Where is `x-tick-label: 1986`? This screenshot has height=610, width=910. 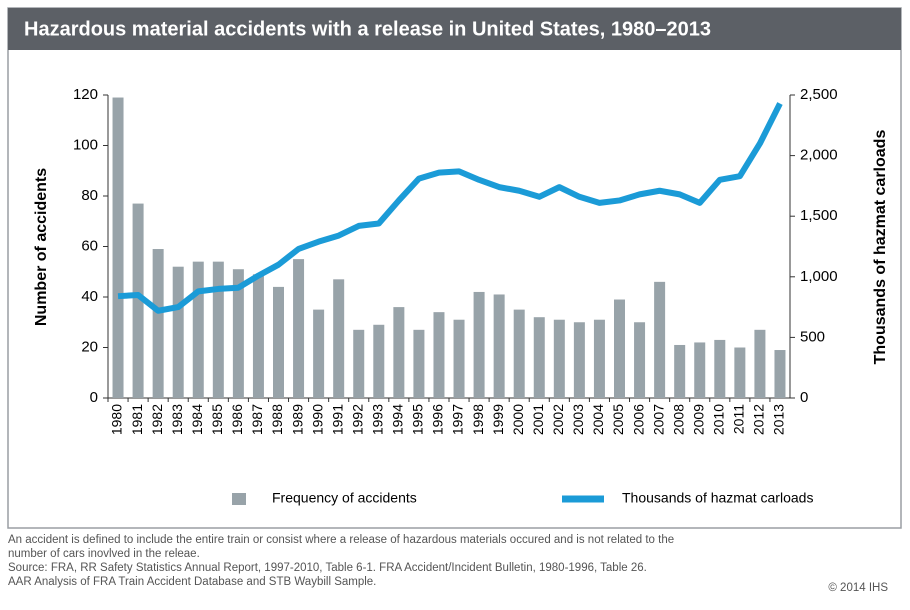
x-tick-label: 1986 is located at coordinates (237, 419).